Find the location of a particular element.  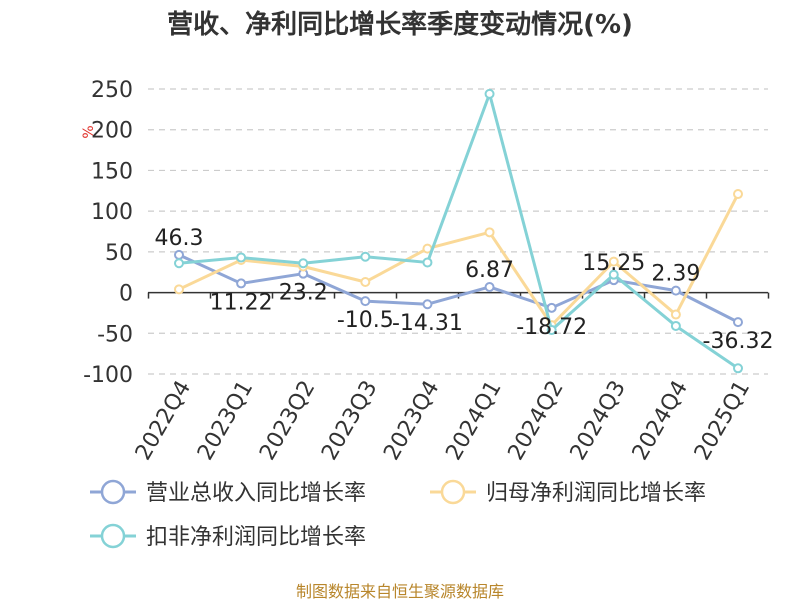

data-label: 11.22 is located at coordinates (241, 302).